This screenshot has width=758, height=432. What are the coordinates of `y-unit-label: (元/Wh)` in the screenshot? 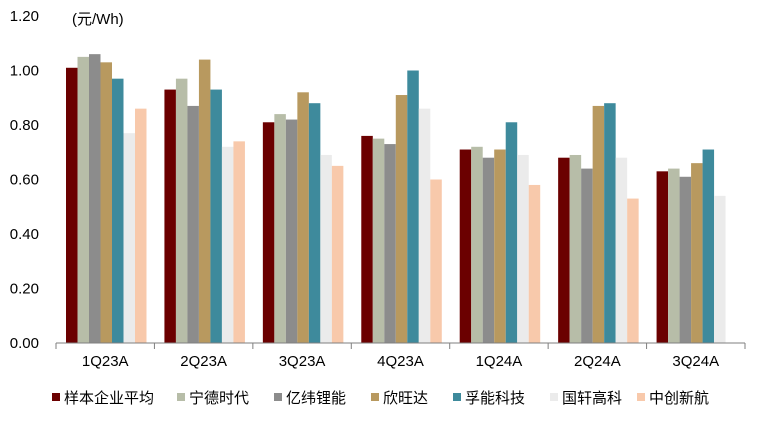 It's located at (98, 19).